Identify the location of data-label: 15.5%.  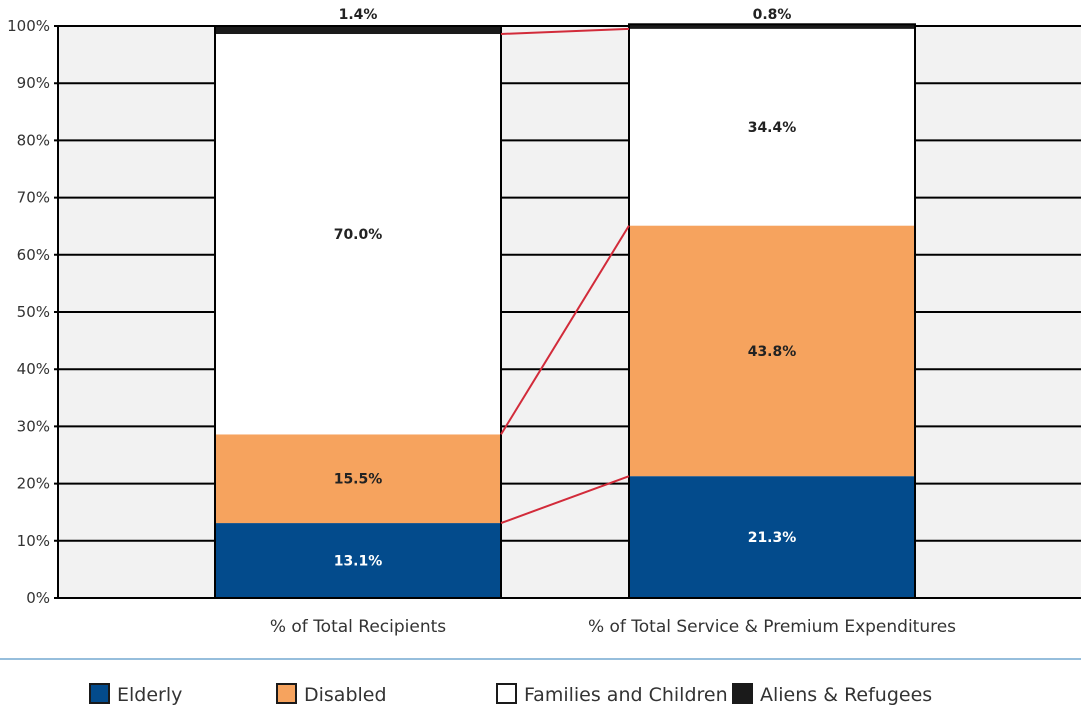
(358, 480).